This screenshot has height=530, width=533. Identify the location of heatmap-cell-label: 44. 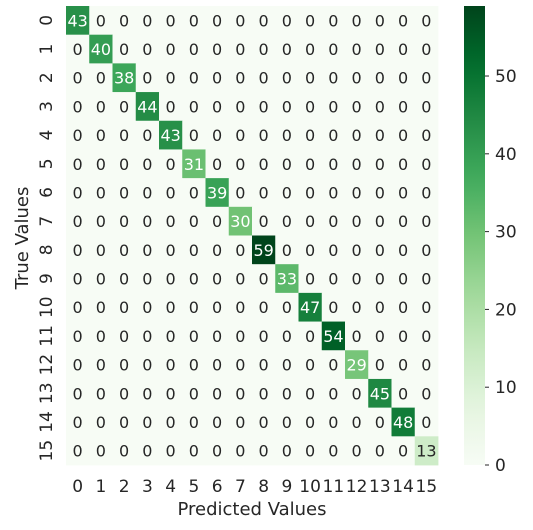
(147, 106).